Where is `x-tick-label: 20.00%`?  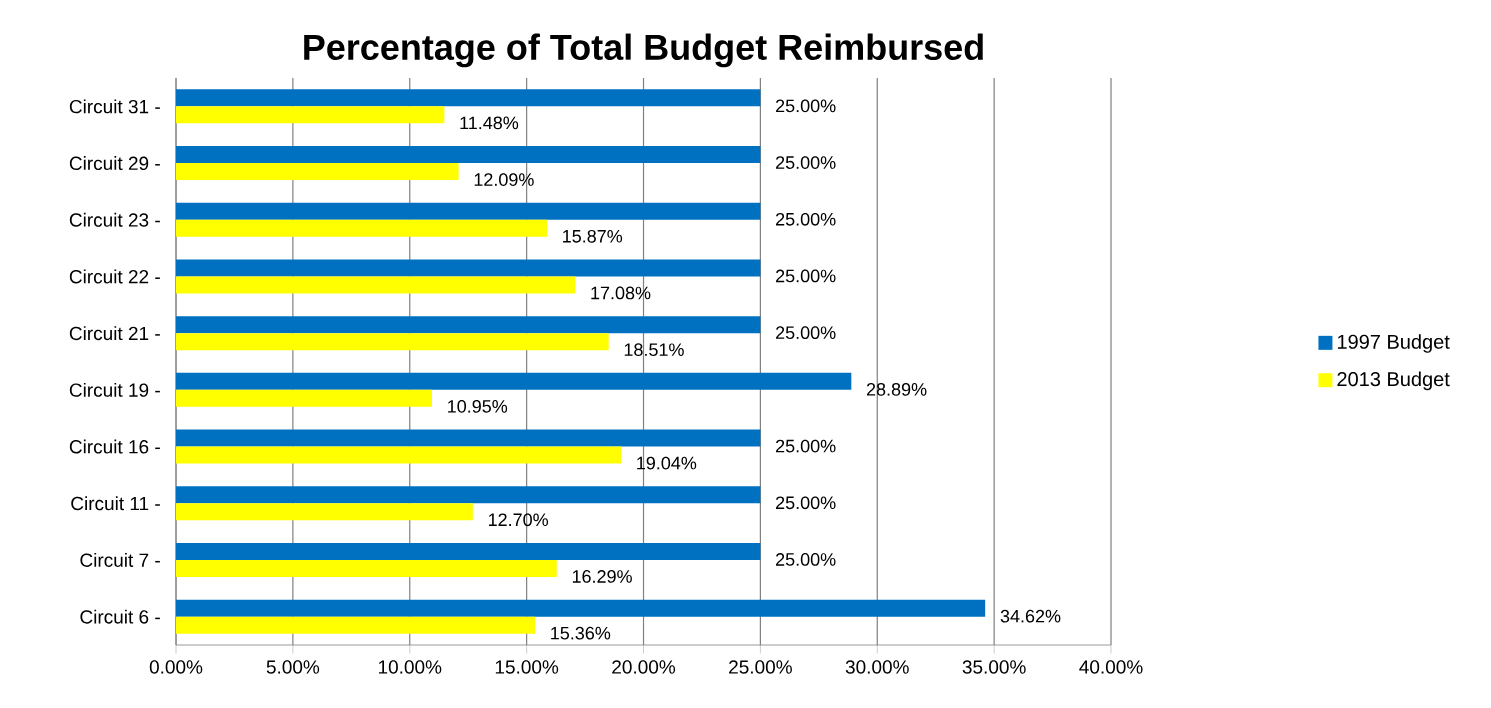
x-tick-label: 20.00% is located at coordinates (644, 667).